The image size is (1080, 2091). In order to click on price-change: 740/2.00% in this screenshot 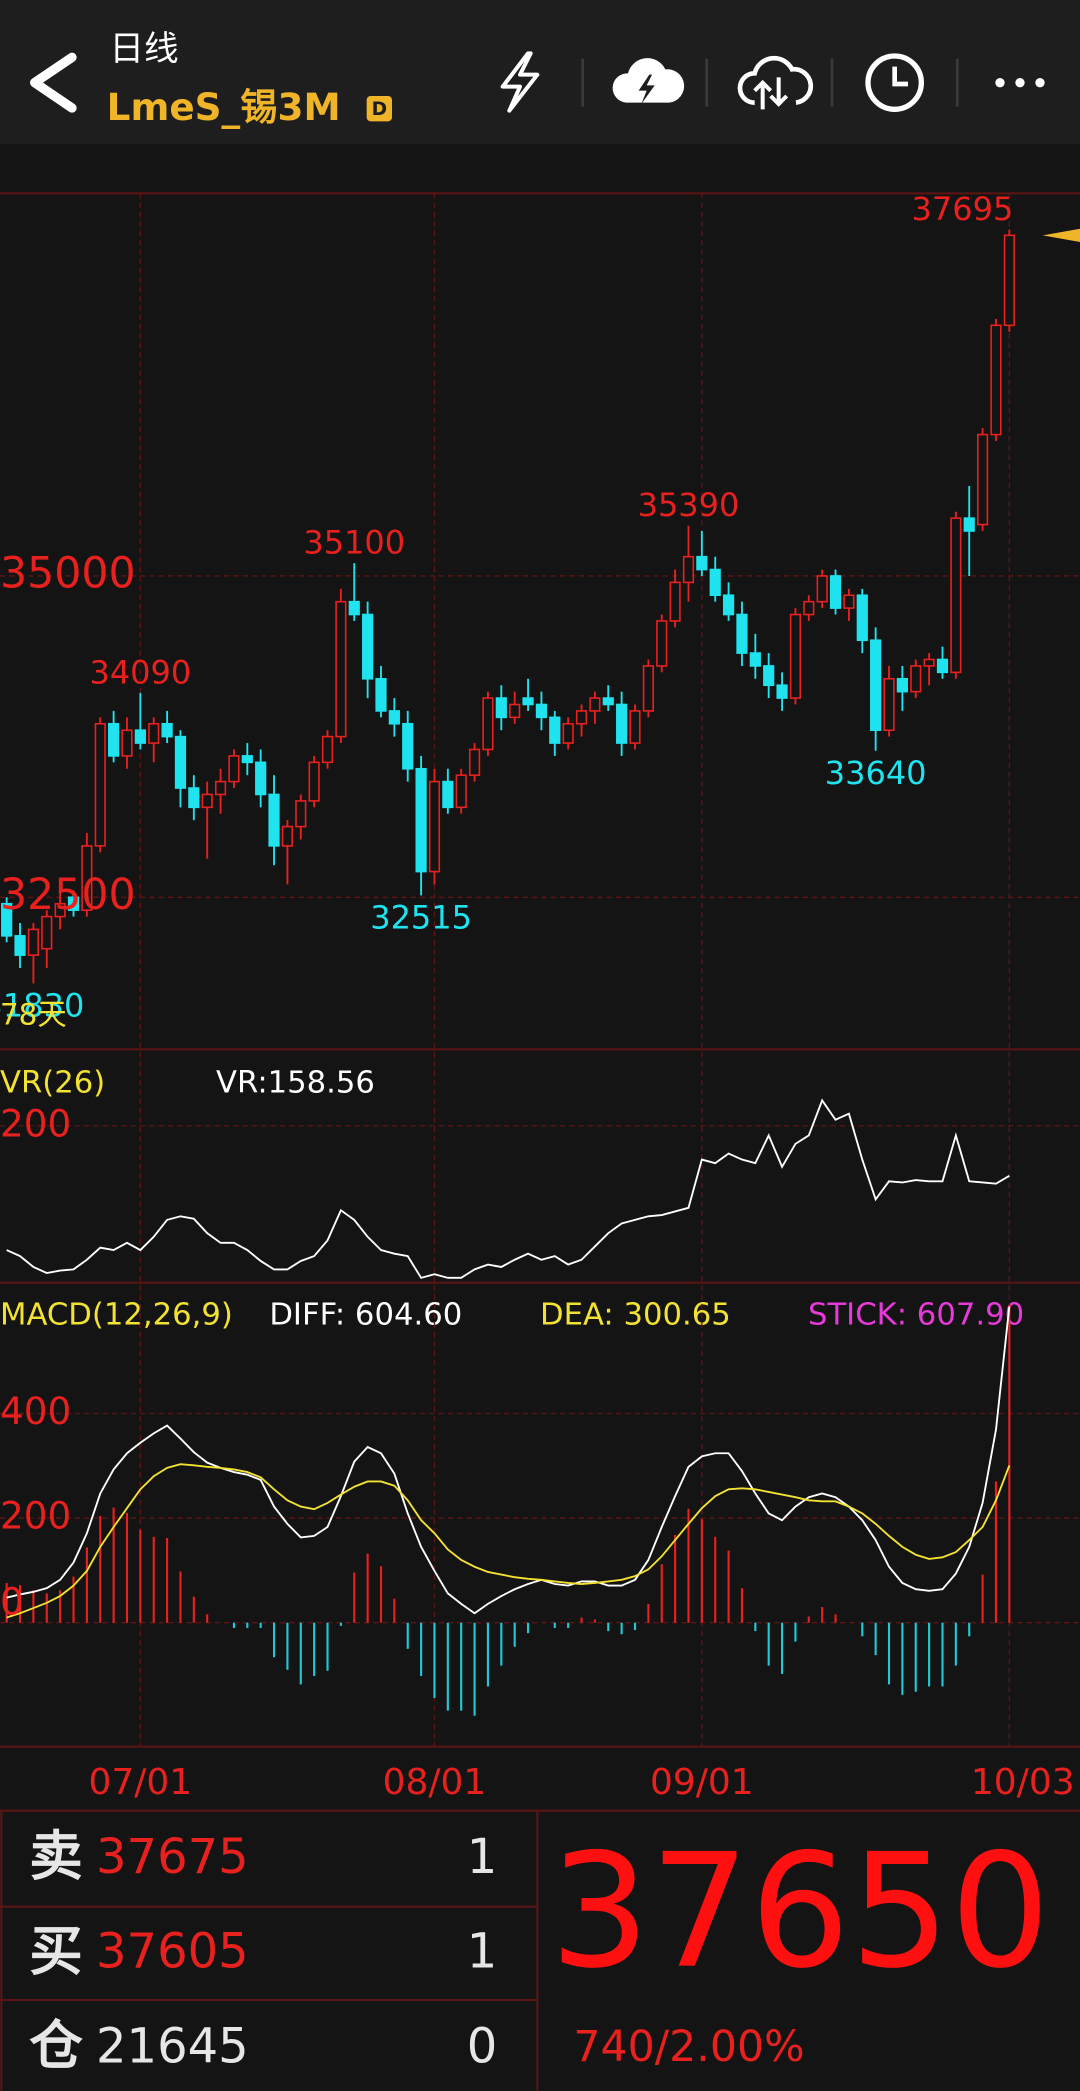, I will do `click(688, 2047)`.